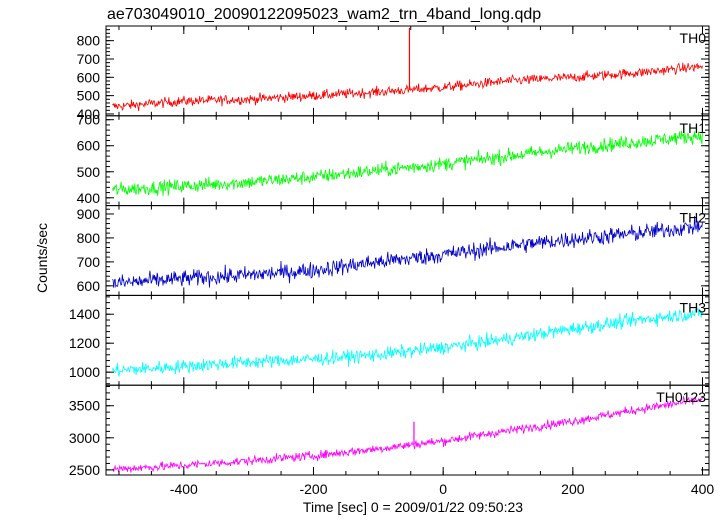 The height and width of the screenshot is (521, 723). I want to click on x-tick-label: 400, so click(703, 489).